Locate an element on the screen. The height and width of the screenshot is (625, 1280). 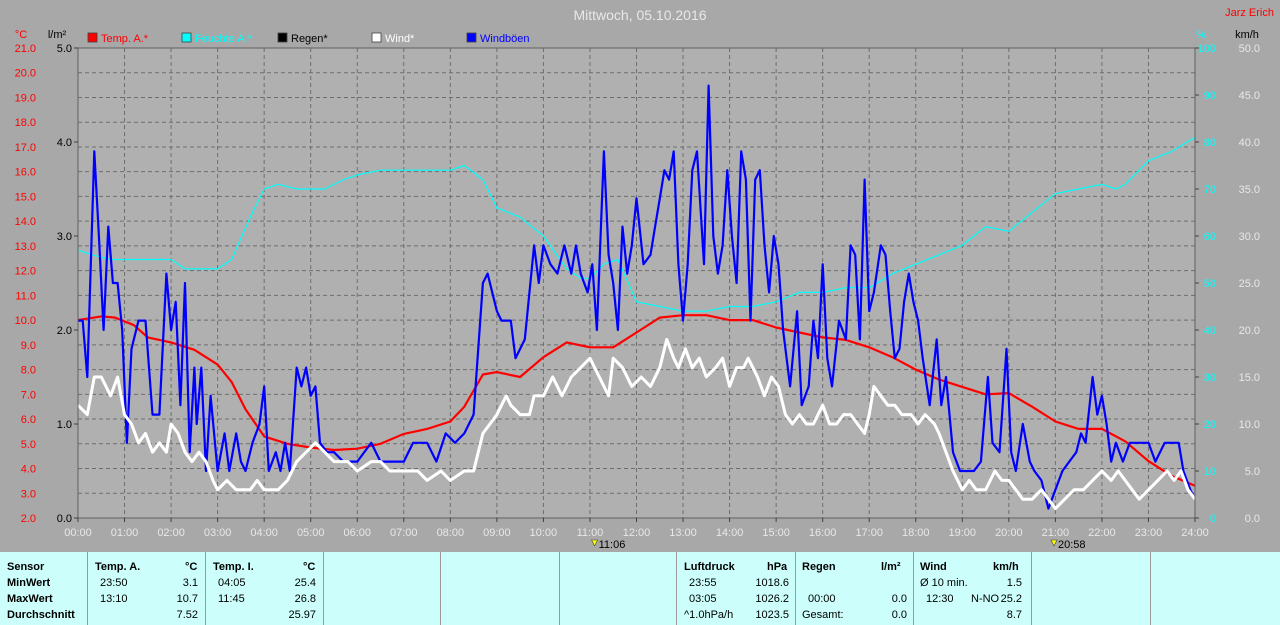
temp-a-max: 10.7 is located at coordinates (187, 599).